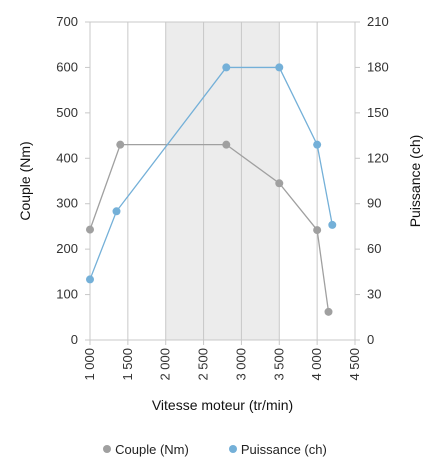 This screenshot has height=458, width=430. Describe the element at coordinates (415, 181) in the screenshot. I see `y2-axis-label: Puissance (ch)` at that location.